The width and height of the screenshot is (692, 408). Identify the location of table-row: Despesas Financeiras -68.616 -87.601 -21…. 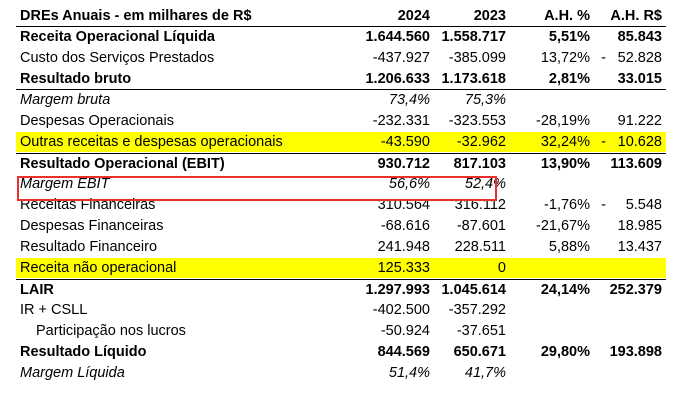
(341, 226).